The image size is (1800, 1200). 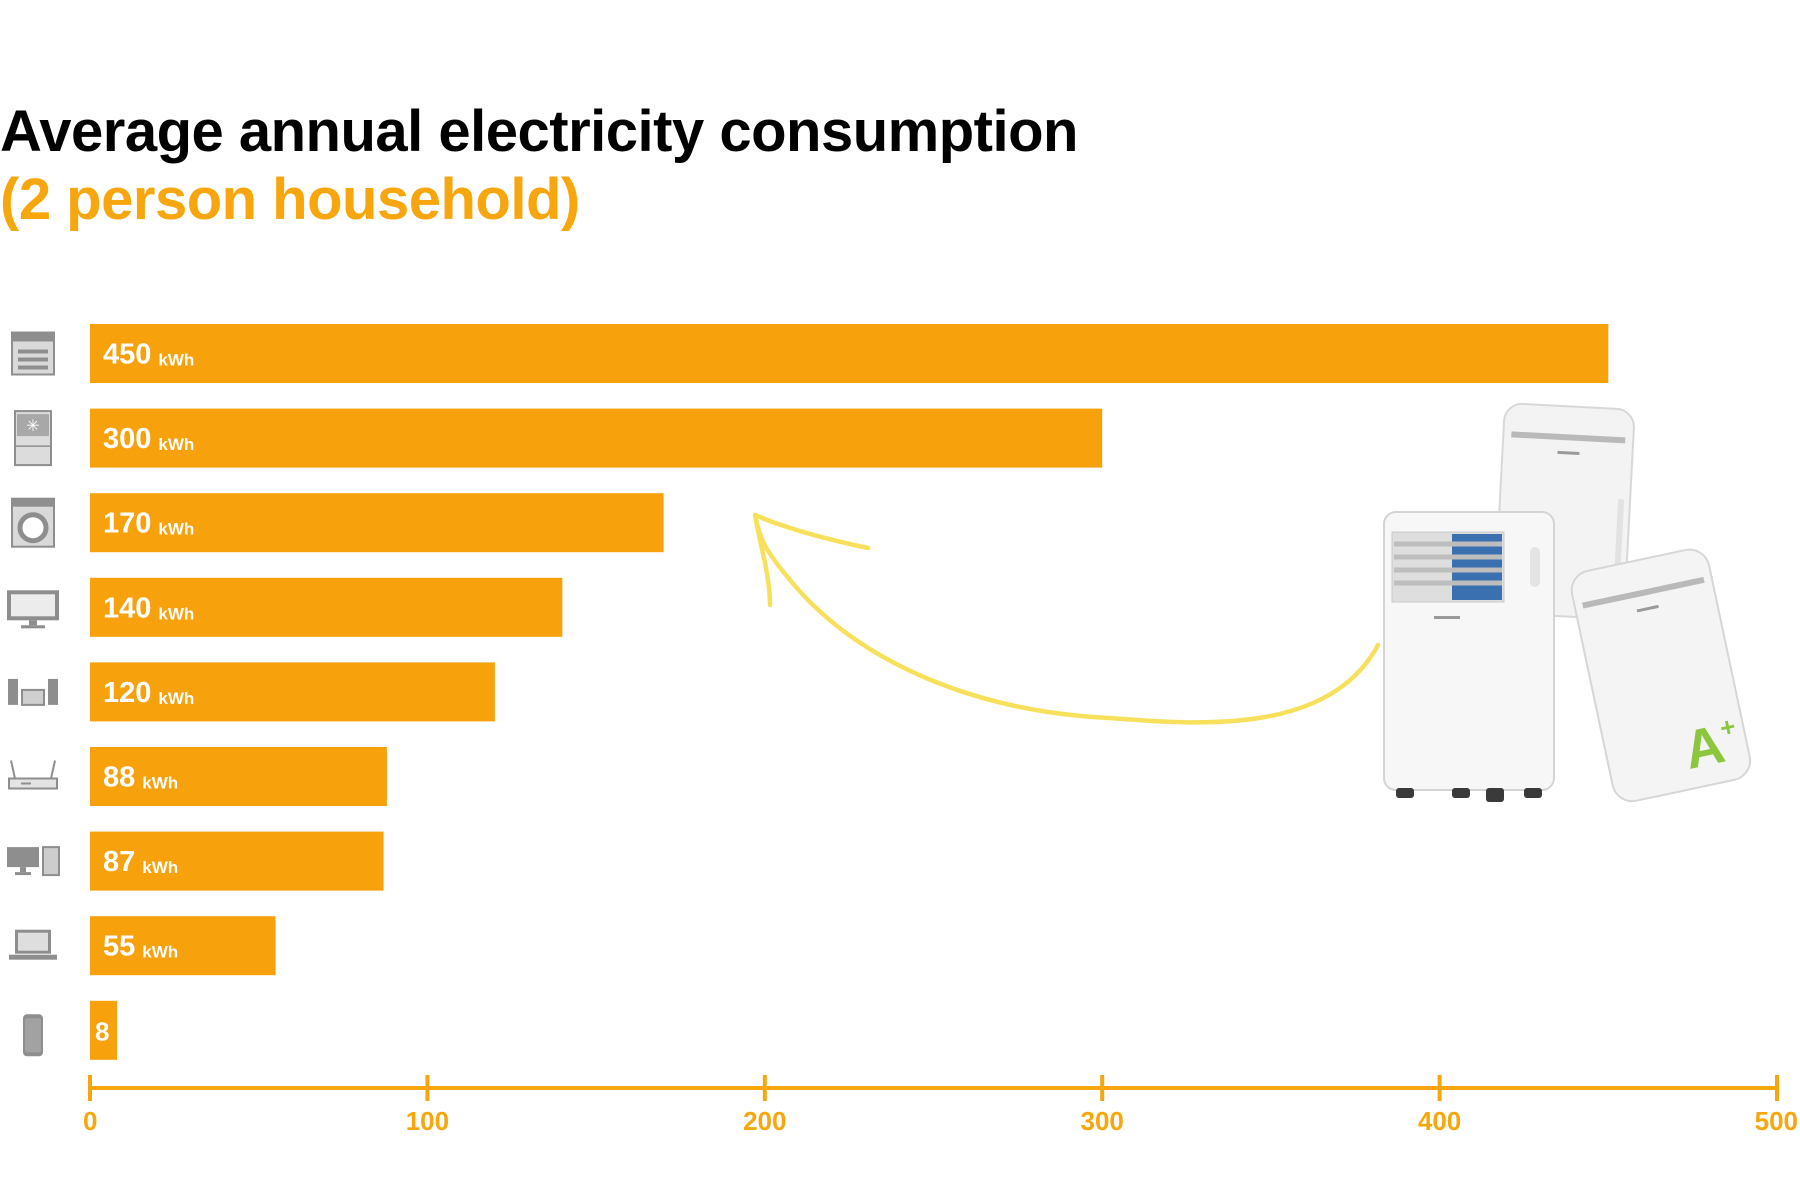 I want to click on x-tick-label: 400, so click(x=1439, y=1121).